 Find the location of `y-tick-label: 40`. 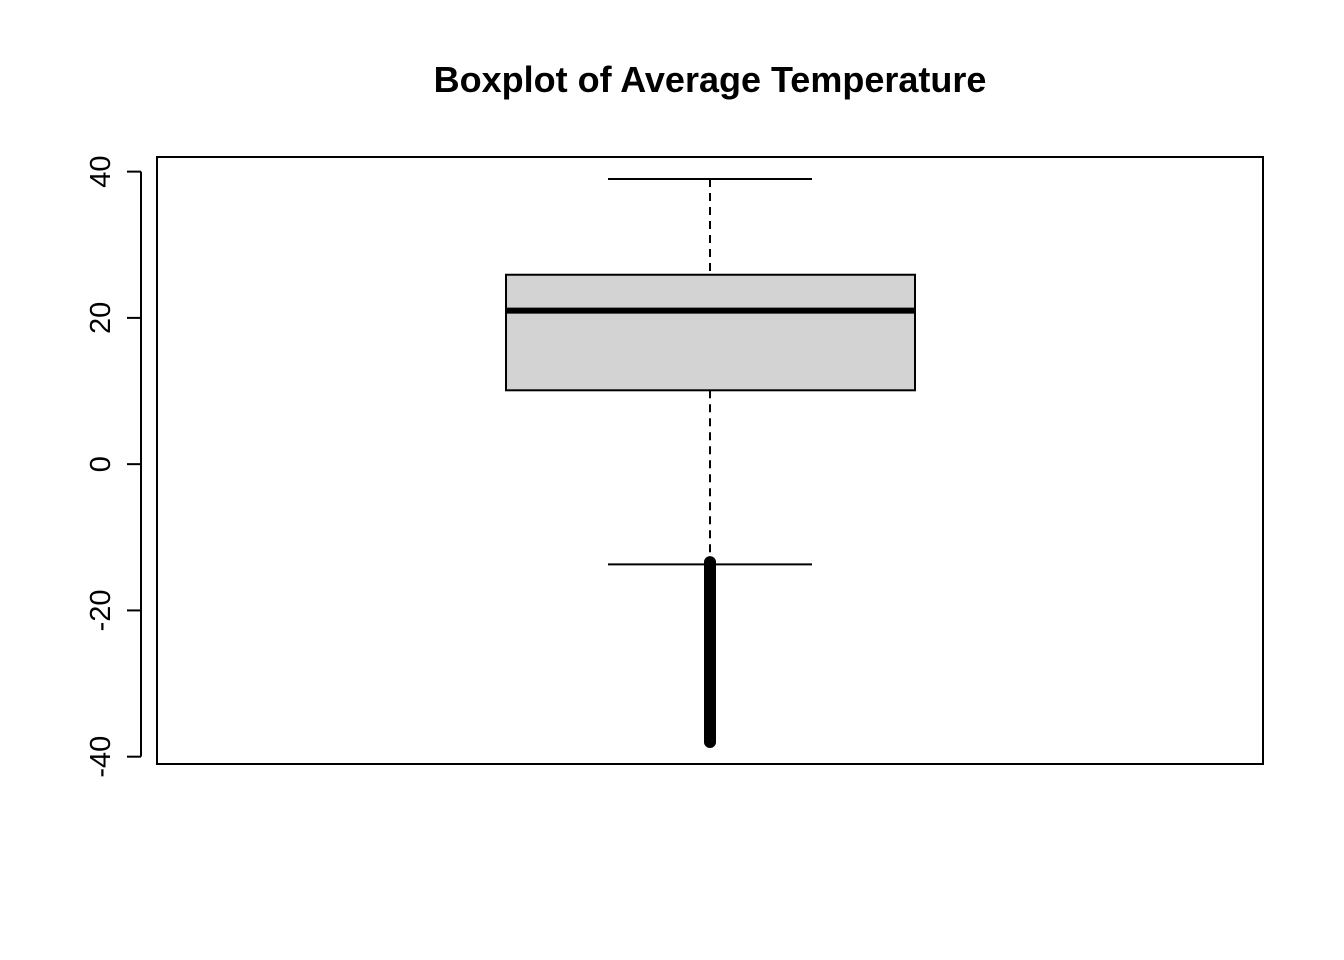

y-tick-label: 40 is located at coordinates (101, 171).